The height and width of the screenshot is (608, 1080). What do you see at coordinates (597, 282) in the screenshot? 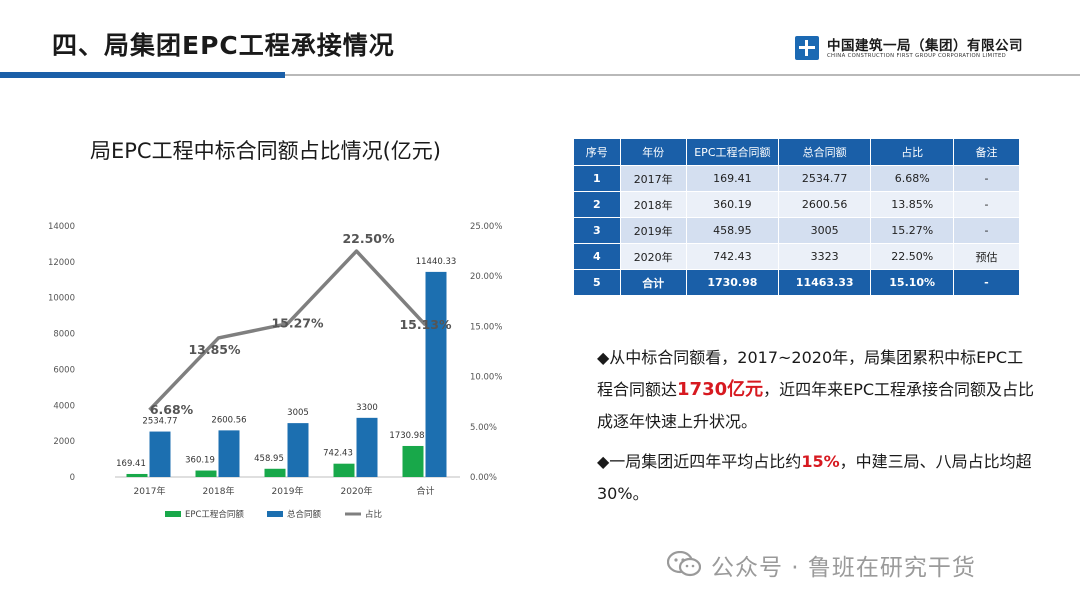
I see `cell-index: 5` at bounding box center [597, 282].